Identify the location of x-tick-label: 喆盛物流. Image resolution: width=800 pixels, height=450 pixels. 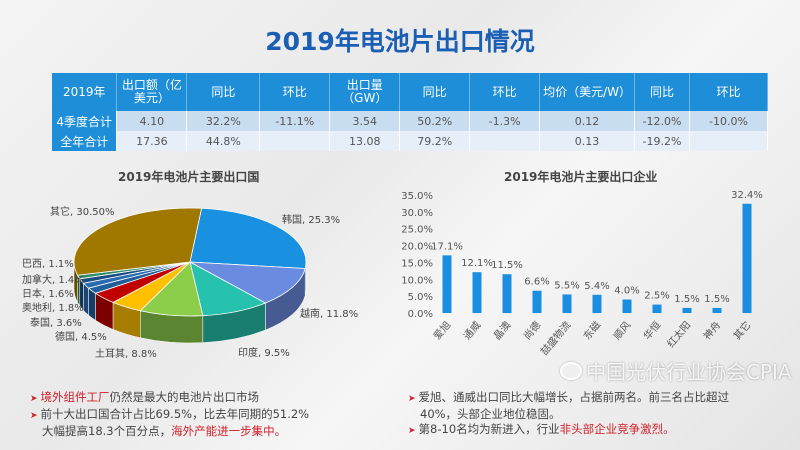
(556, 338).